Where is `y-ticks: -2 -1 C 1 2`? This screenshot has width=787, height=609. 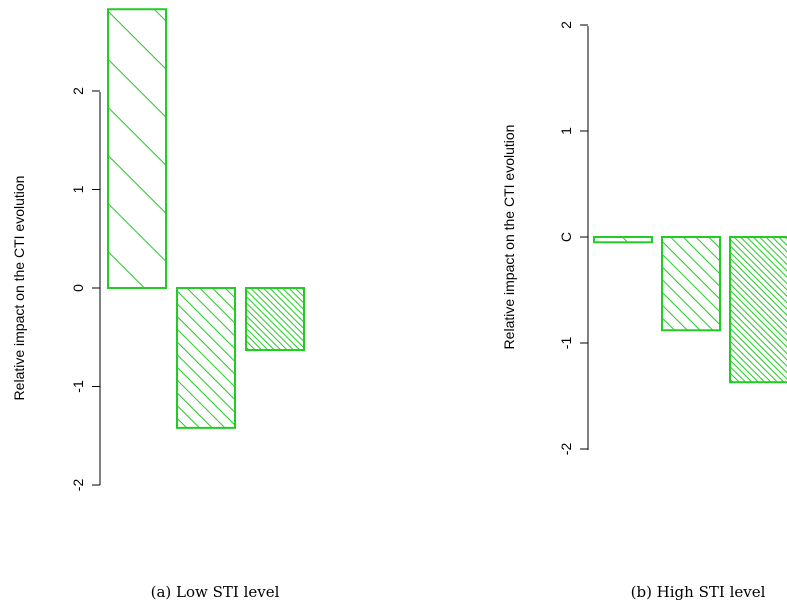 y-ticks: -2 -1 C 1 2 is located at coordinates (573, 238).